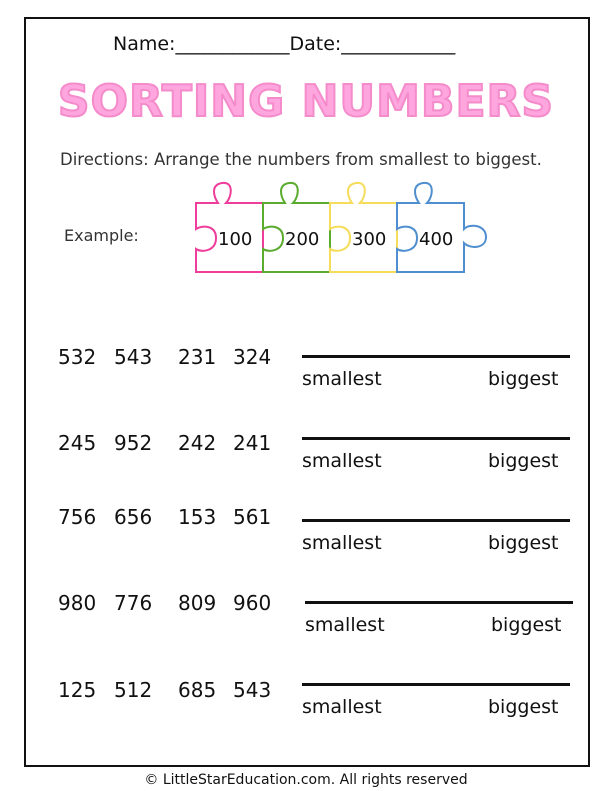  Describe the element at coordinates (133, 690) in the screenshot. I see `number: 512` at that location.